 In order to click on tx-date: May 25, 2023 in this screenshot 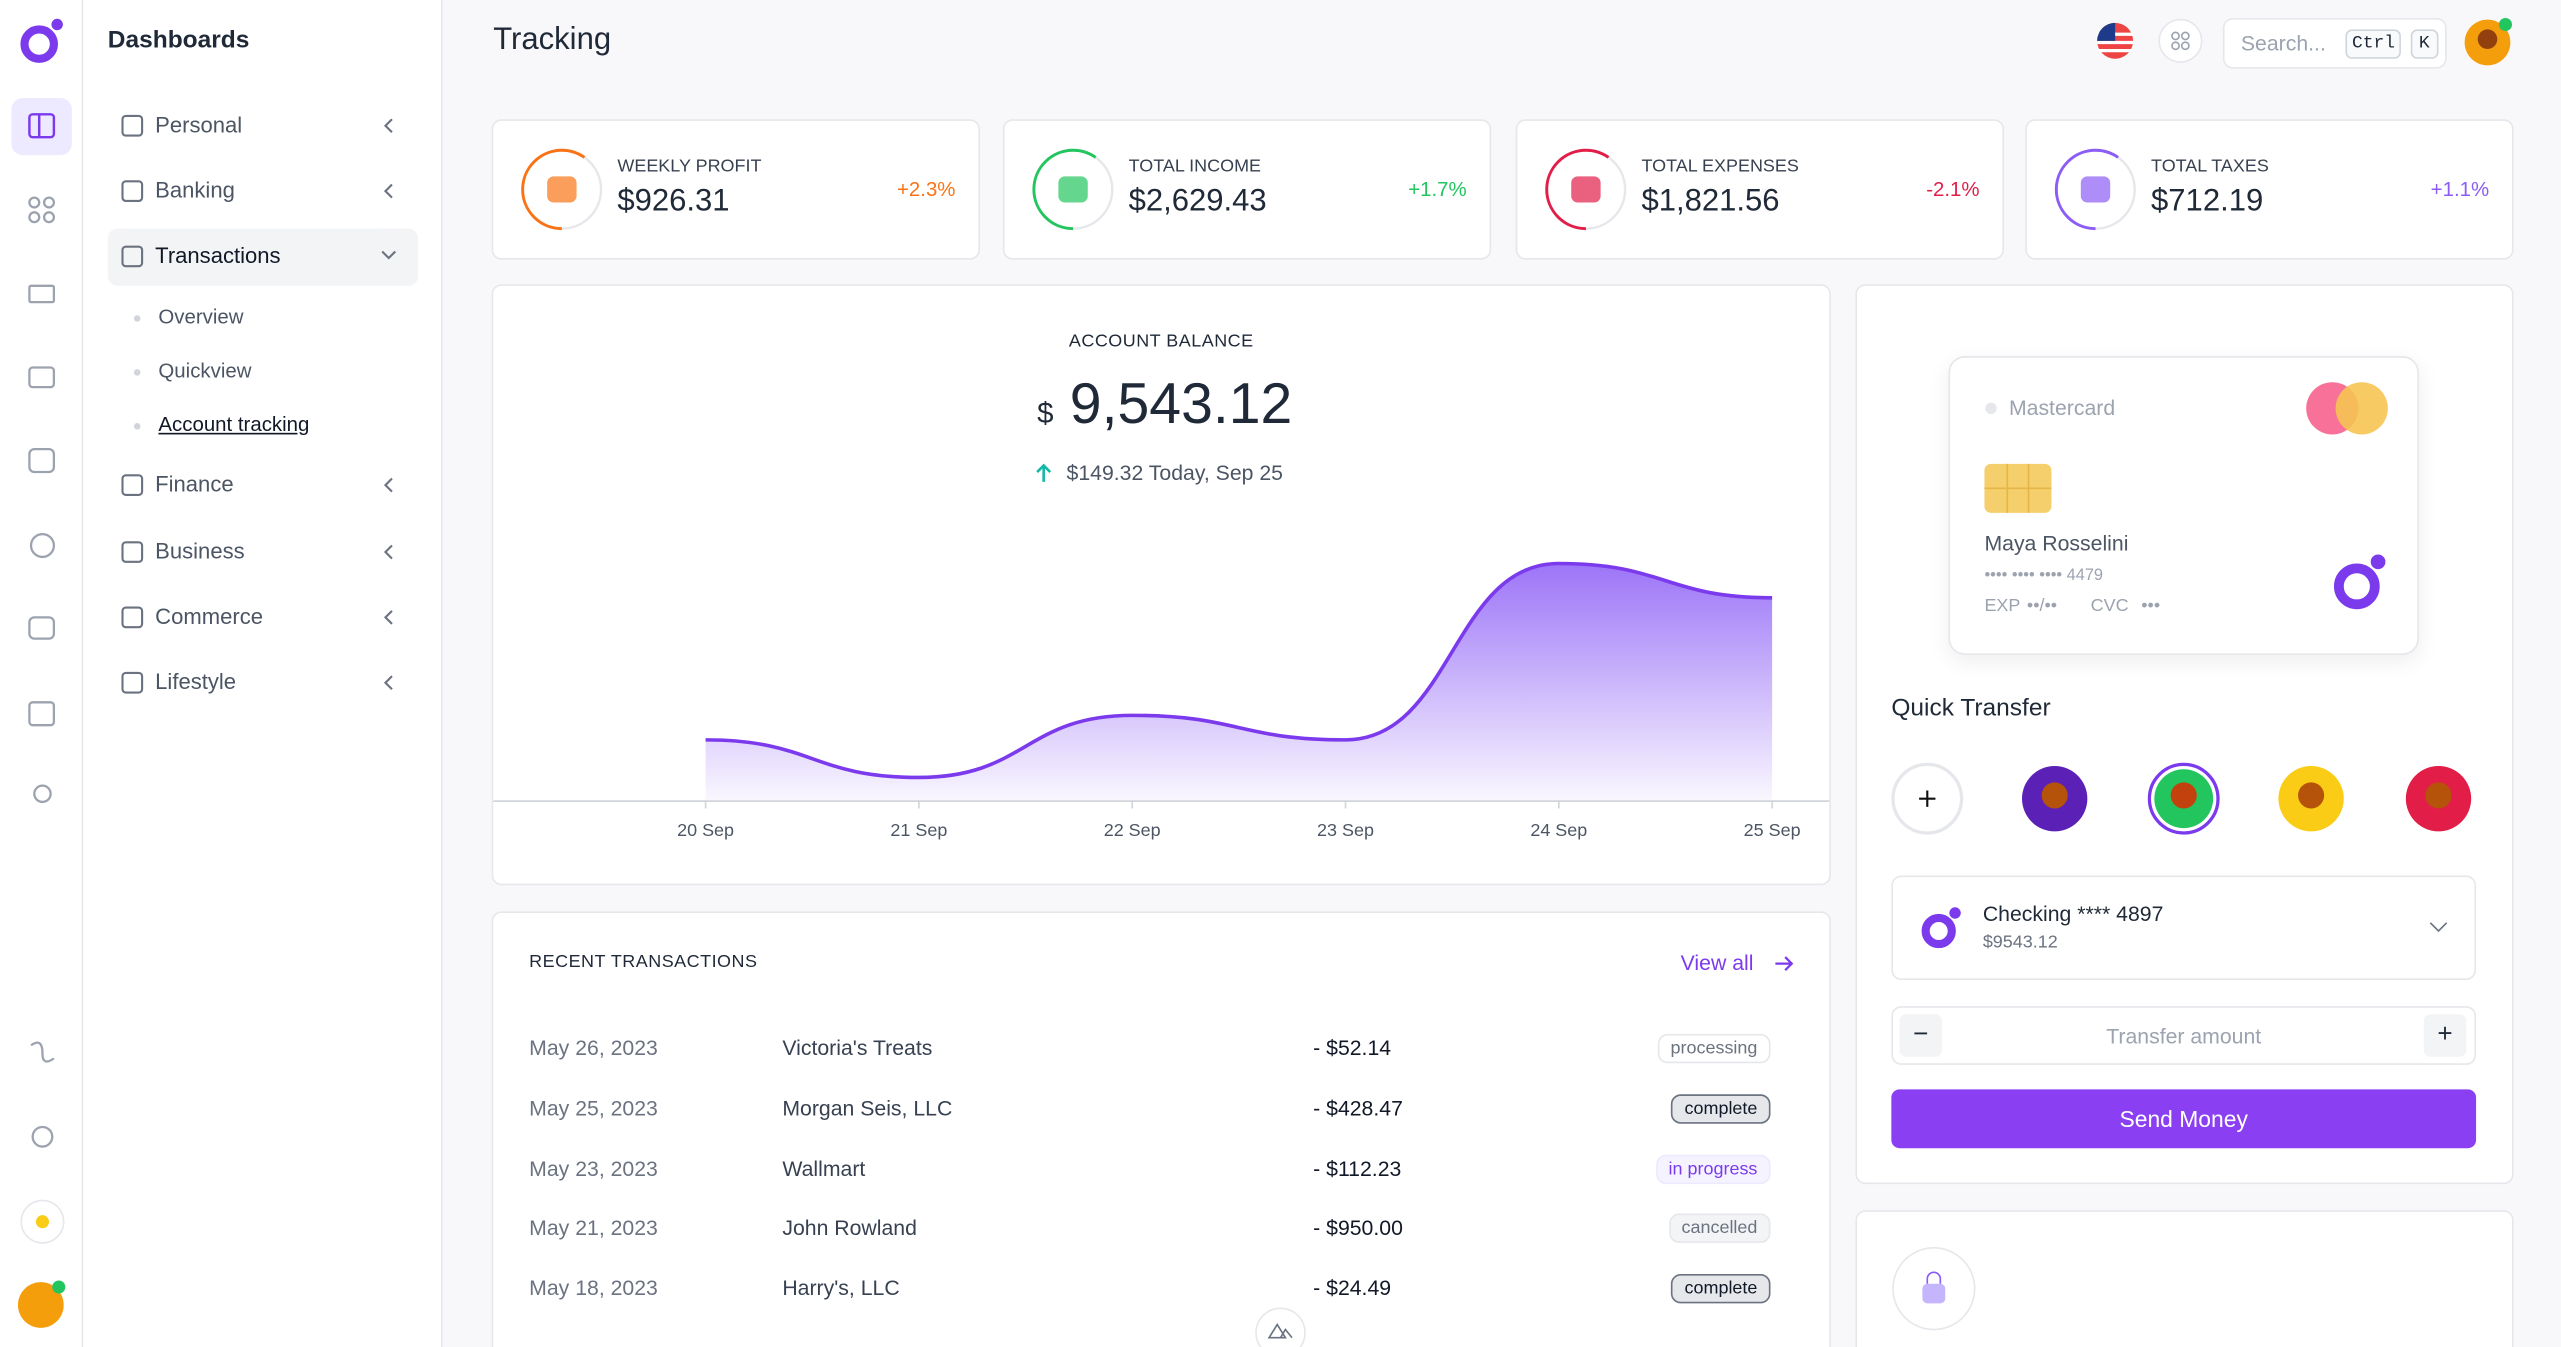, I will do `click(593, 1108)`.